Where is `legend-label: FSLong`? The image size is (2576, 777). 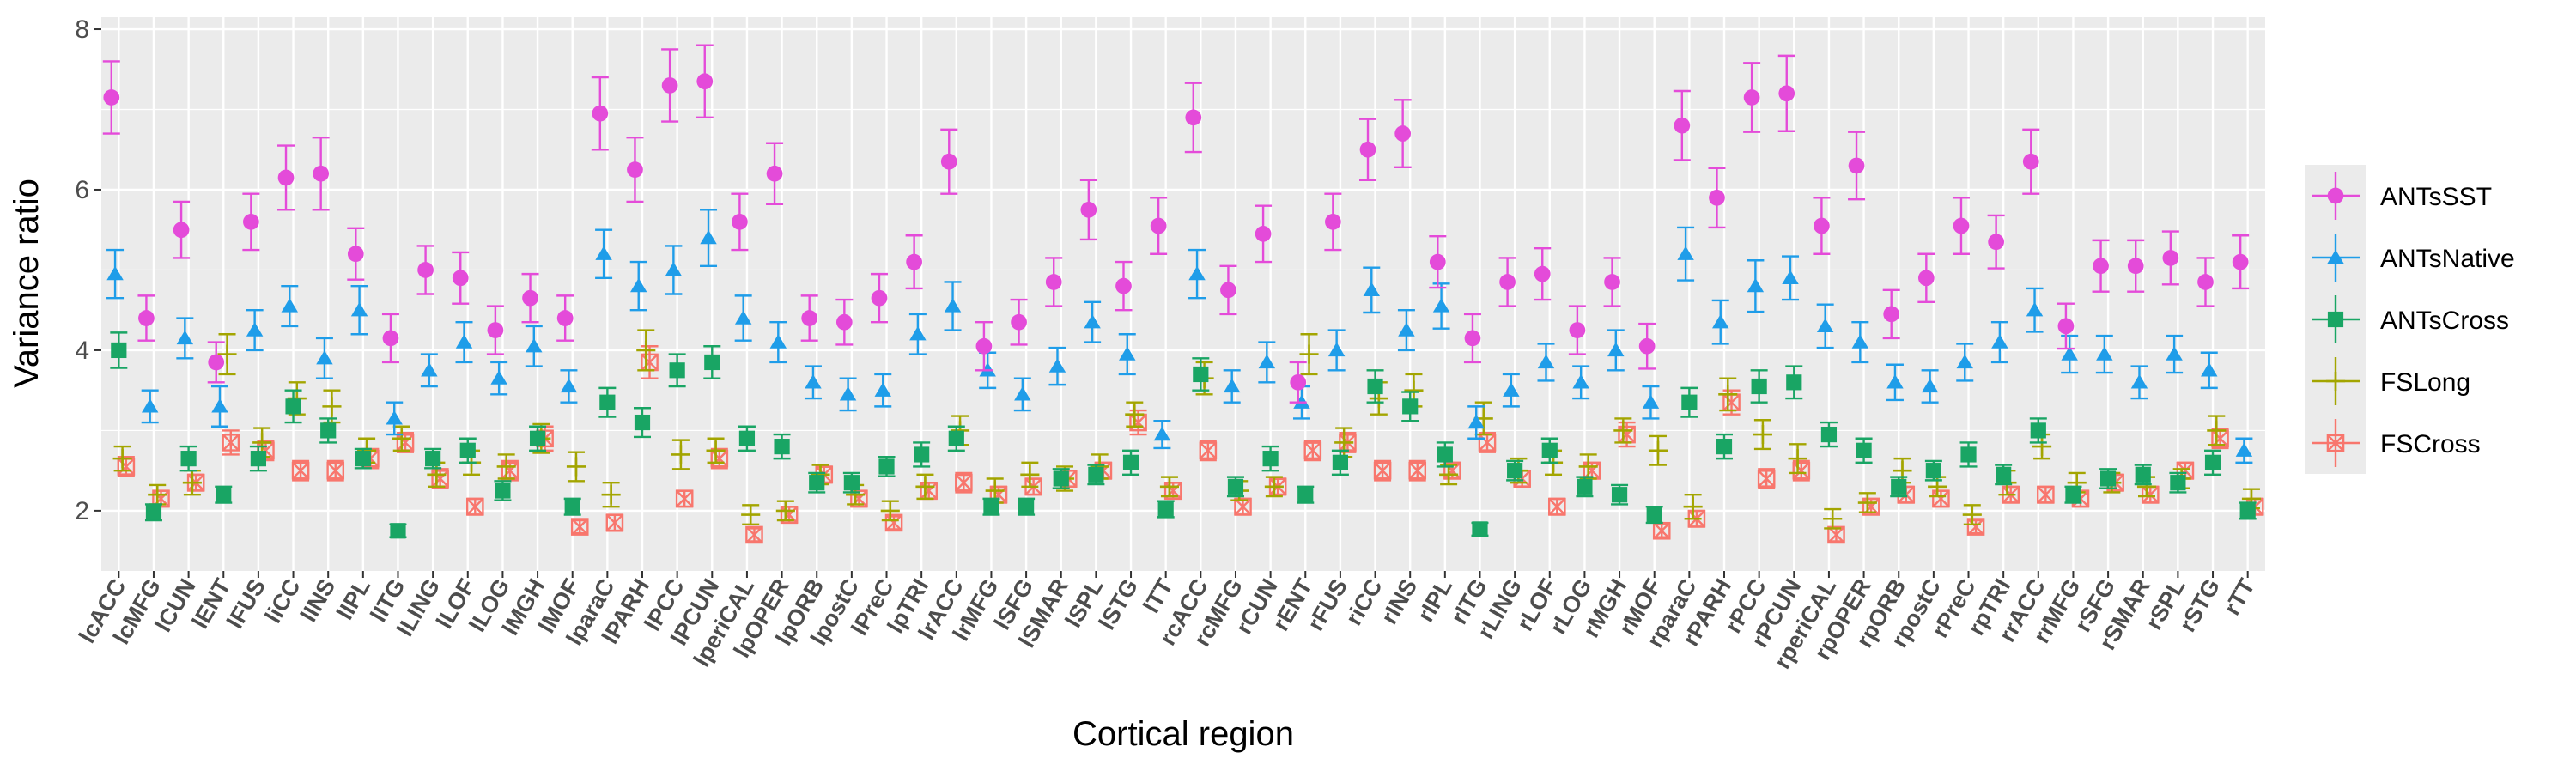
legend-label: FSLong is located at coordinates (2425, 382).